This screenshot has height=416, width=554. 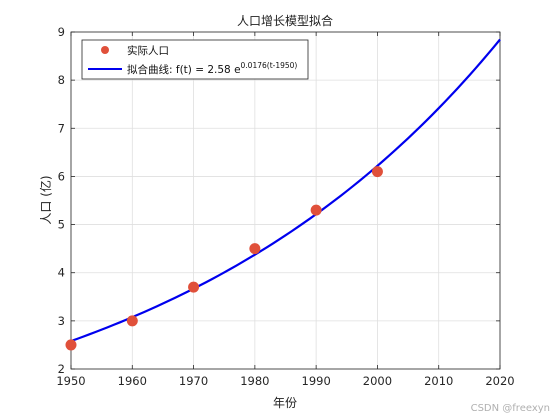 I want to click on y-axis-label: 人口 (亿), so click(x=45, y=199).